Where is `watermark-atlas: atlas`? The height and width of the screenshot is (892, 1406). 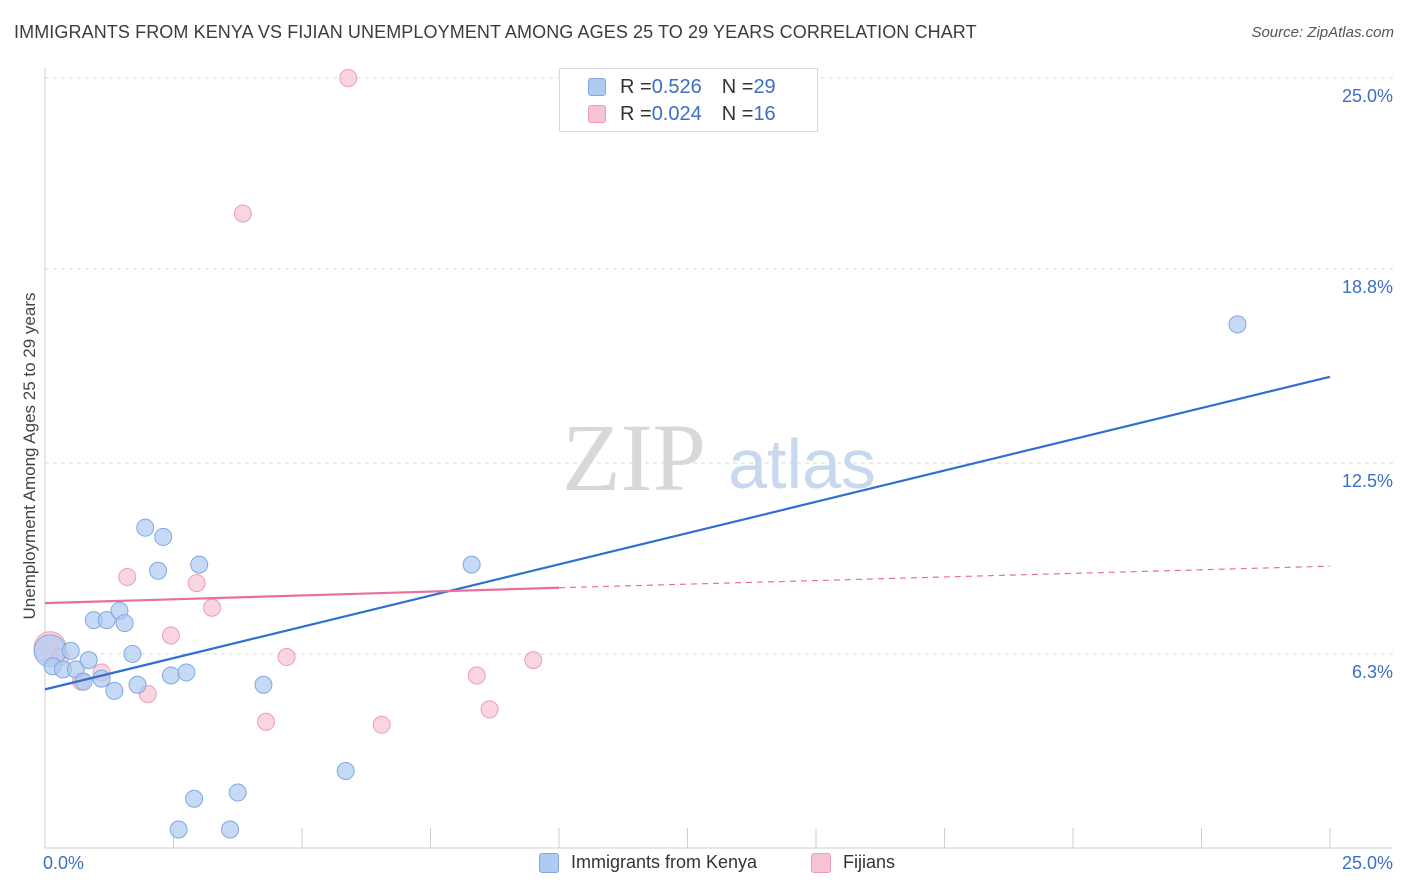 watermark-atlas: atlas is located at coordinates (802, 464).